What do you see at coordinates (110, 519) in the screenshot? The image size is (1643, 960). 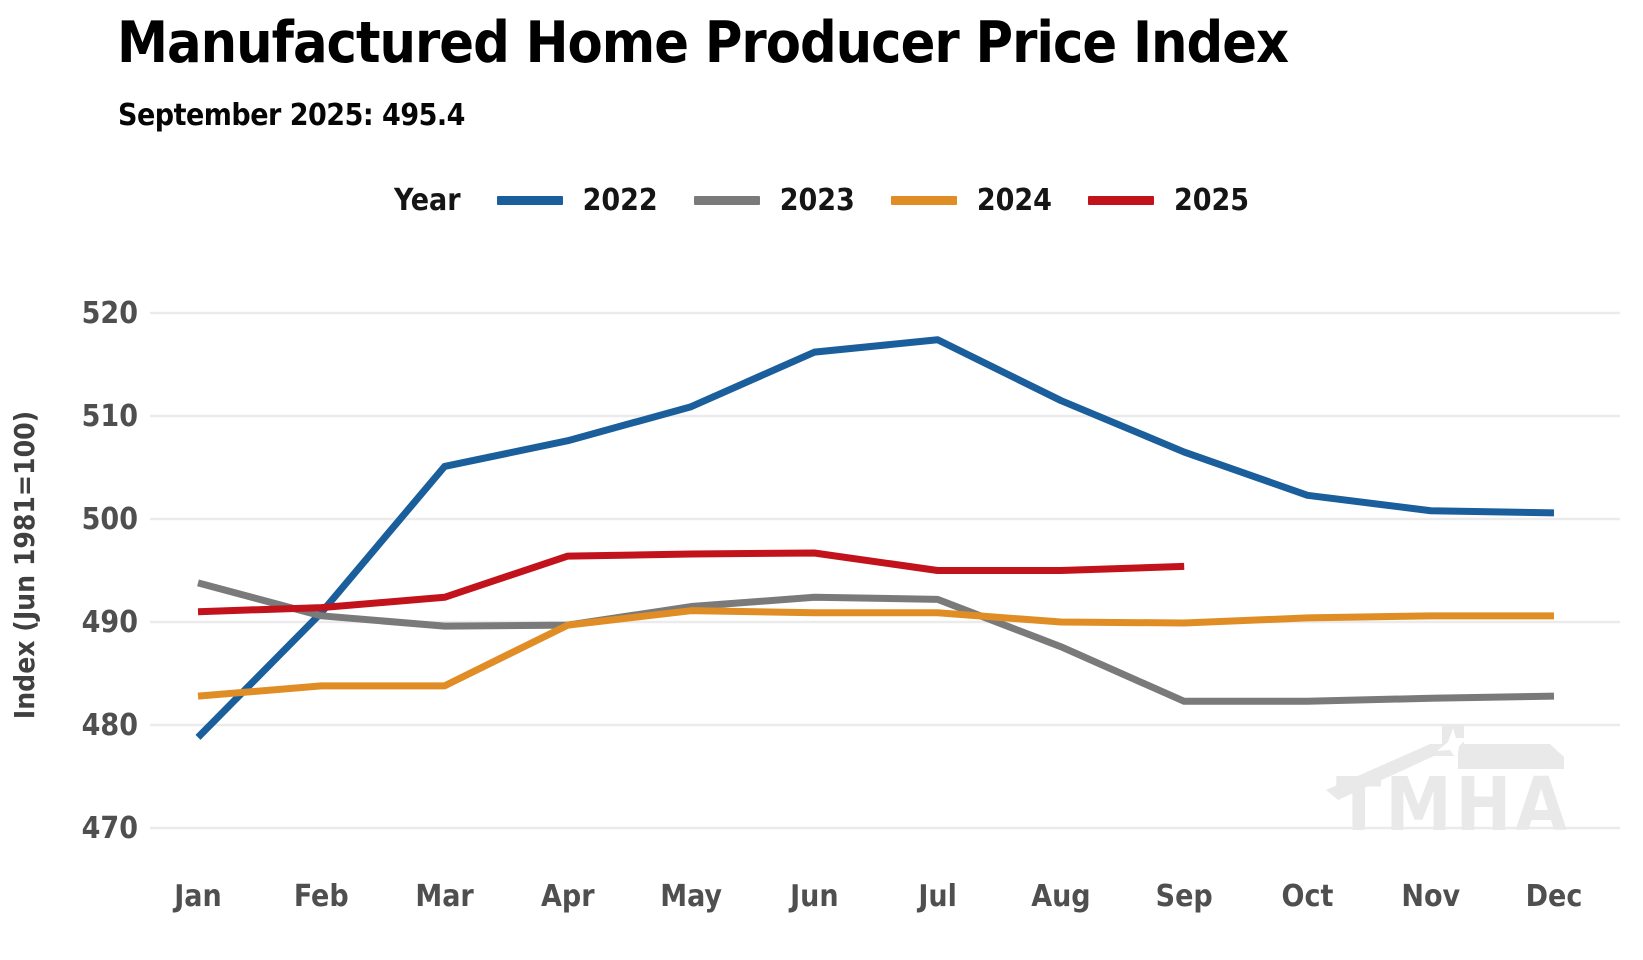 I see `y-tick-label: 500` at bounding box center [110, 519].